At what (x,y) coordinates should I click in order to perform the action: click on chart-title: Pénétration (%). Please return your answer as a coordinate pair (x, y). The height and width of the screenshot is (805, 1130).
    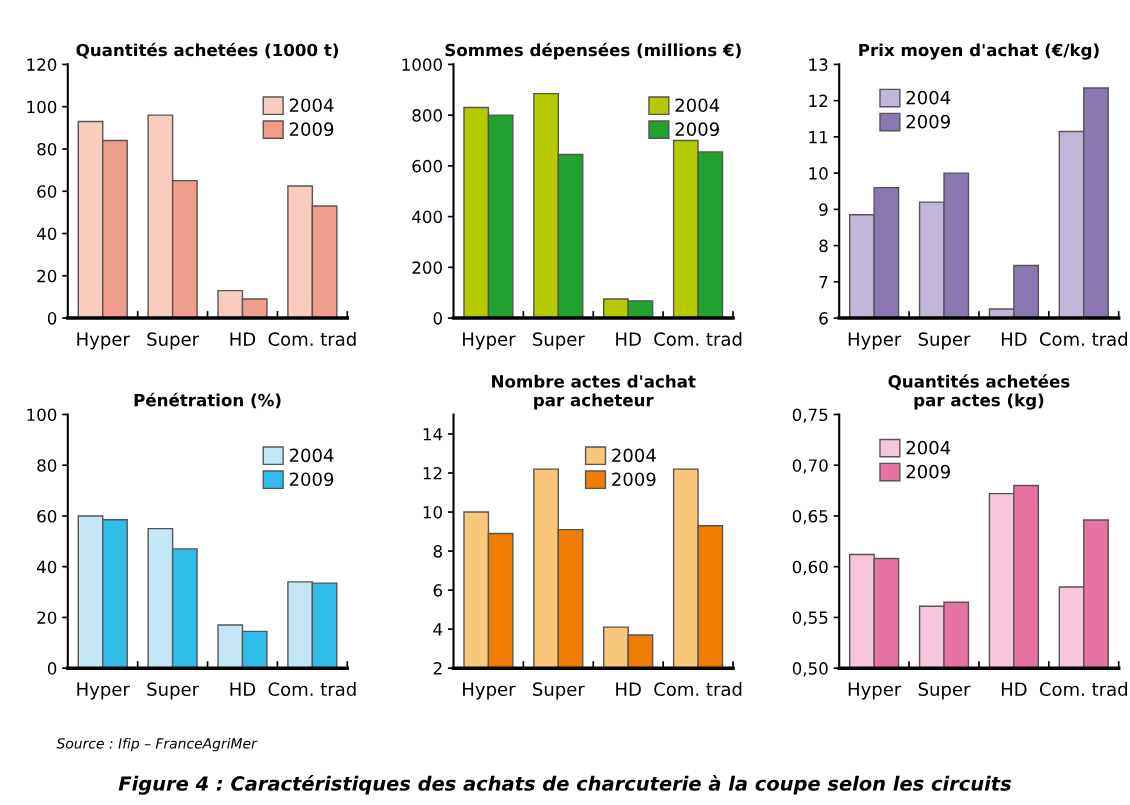
    Looking at the image, I should click on (207, 400).